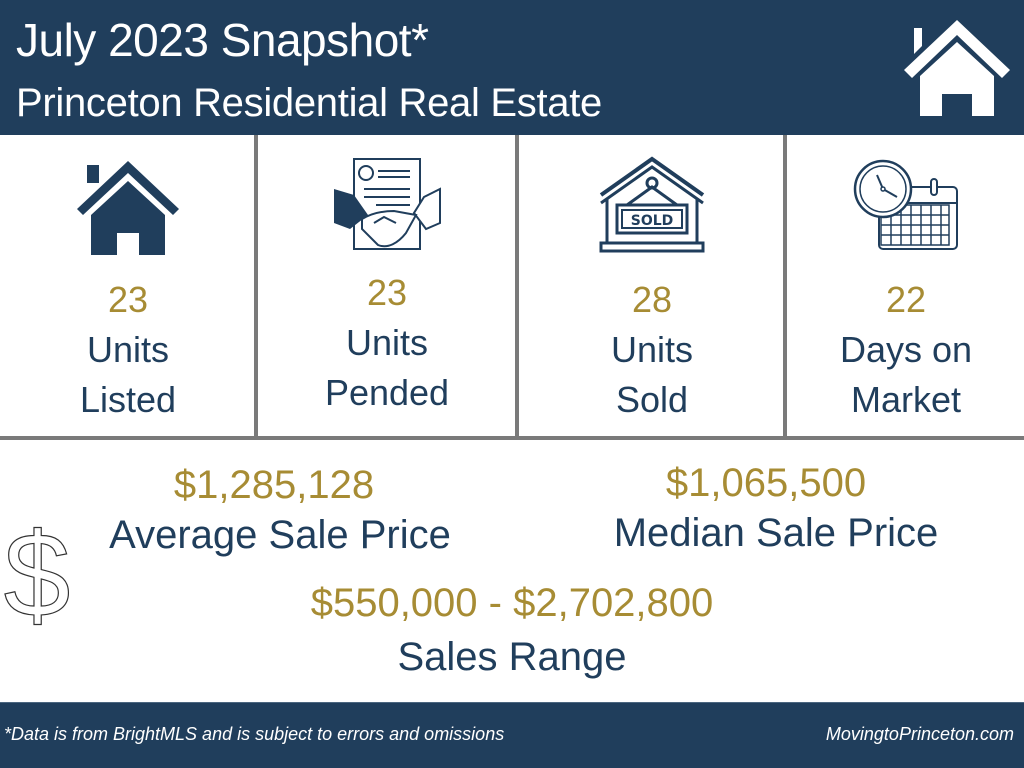 Image resolution: width=1024 pixels, height=768 pixels. Describe the element at coordinates (776, 508) in the screenshot. I see `median-sale-price: $1,065,500 Median Sale Price` at that location.